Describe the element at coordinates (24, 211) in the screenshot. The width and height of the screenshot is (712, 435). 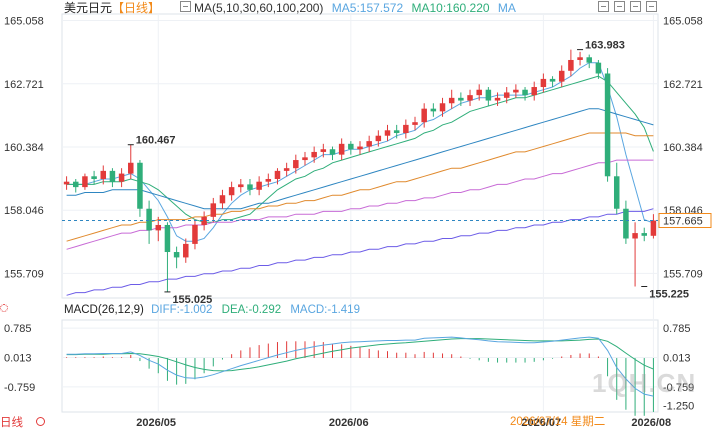
I see `price-tick-left-3: 158.046` at that location.